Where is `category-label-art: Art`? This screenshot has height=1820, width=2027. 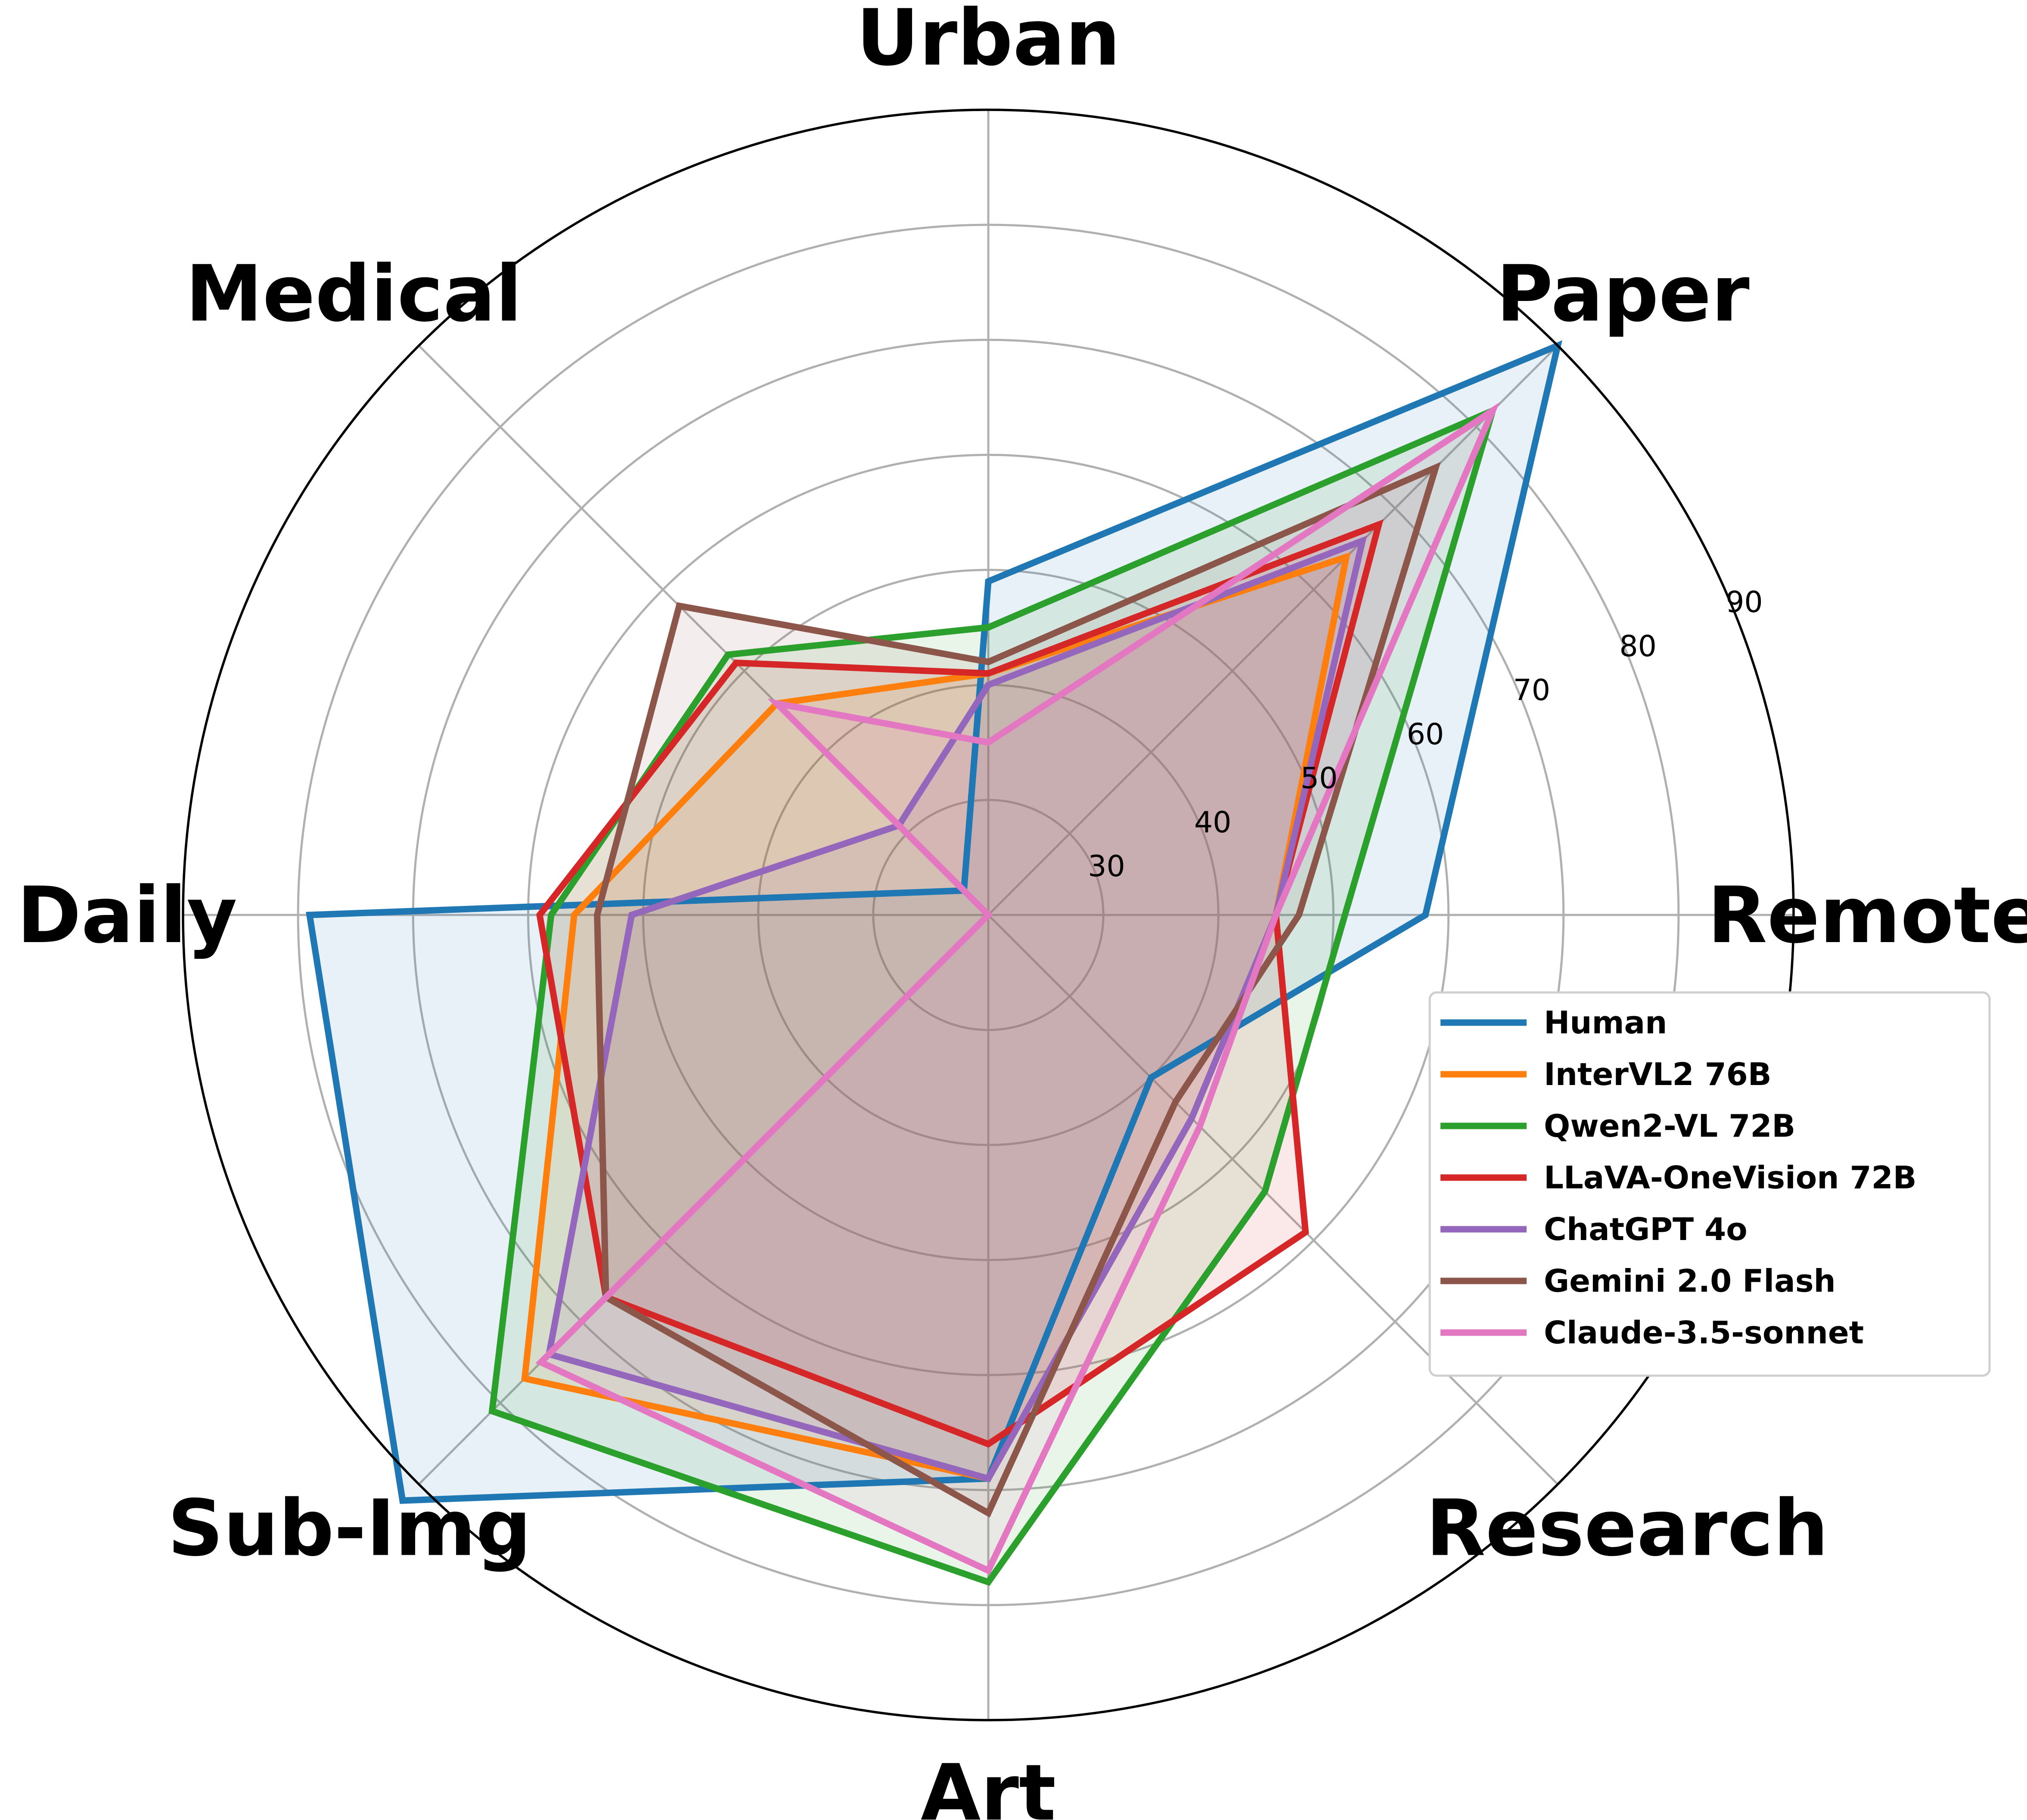
category-label-art: Art is located at coordinates (989, 1784).